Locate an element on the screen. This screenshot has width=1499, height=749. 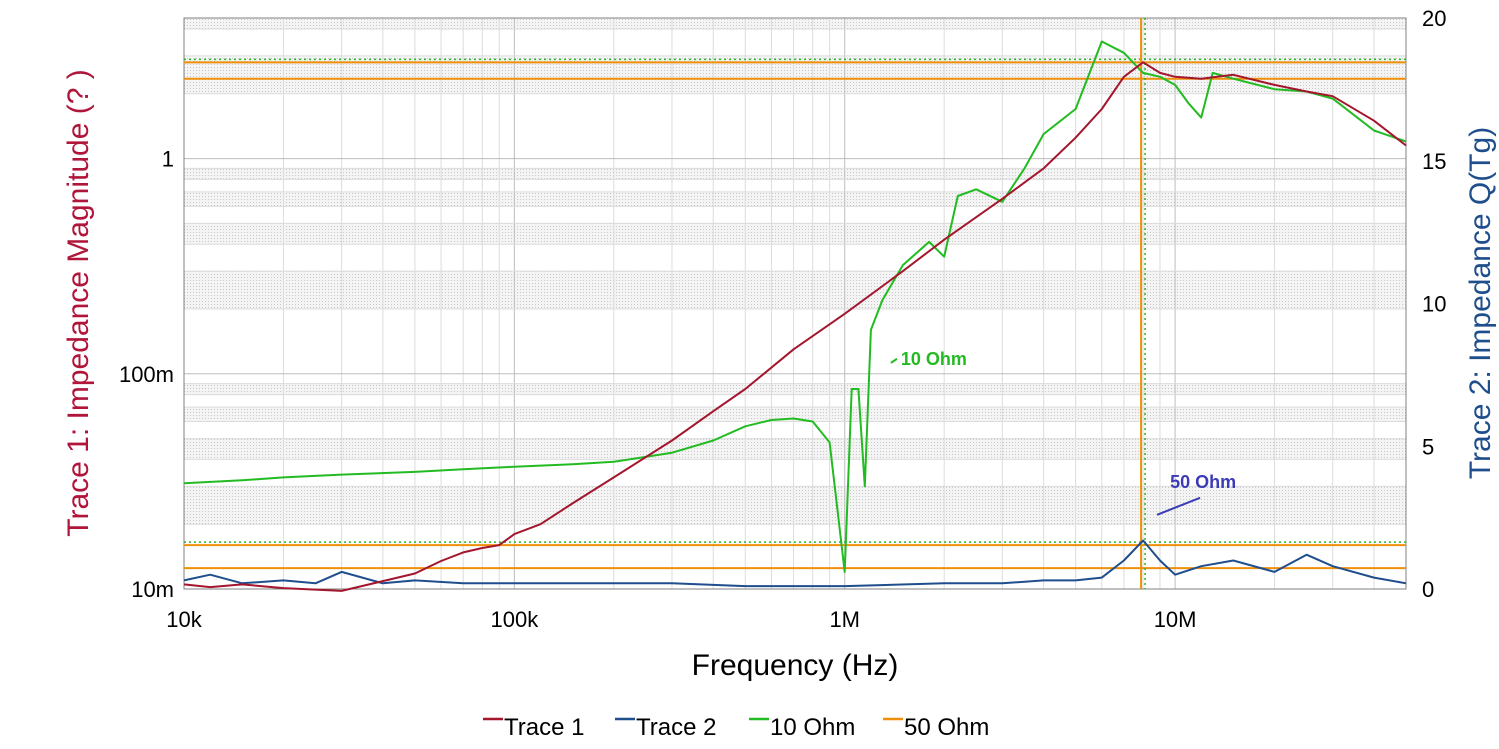
x-axis-label: Frequency (Hz) is located at coordinates (795, 665).